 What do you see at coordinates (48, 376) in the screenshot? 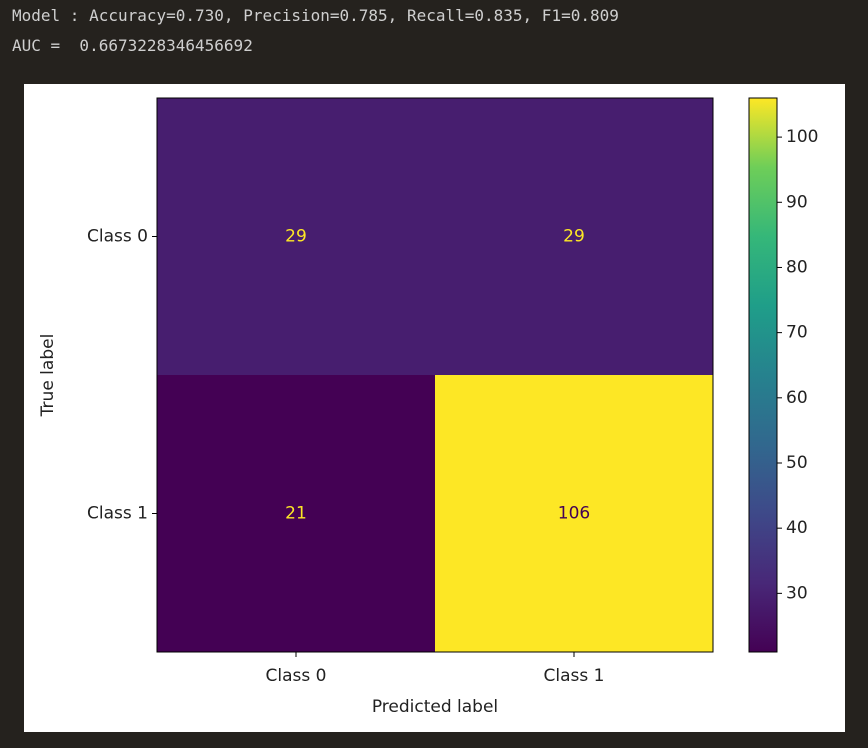
I see `y-axis-label: True label` at bounding box center [48, 376].